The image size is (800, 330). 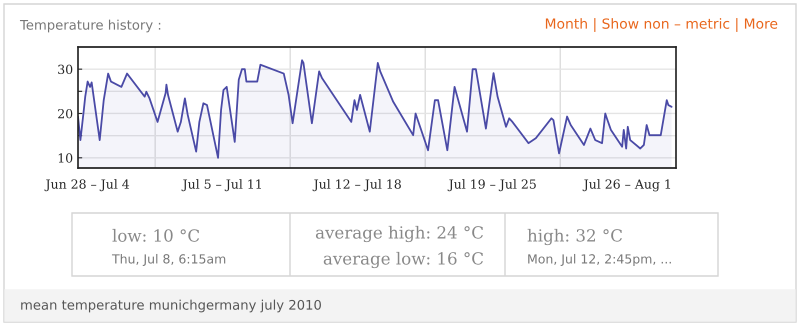 I want to click on x-tick-label: Jul 5 – Jul 11, so click(x=221, y=185).